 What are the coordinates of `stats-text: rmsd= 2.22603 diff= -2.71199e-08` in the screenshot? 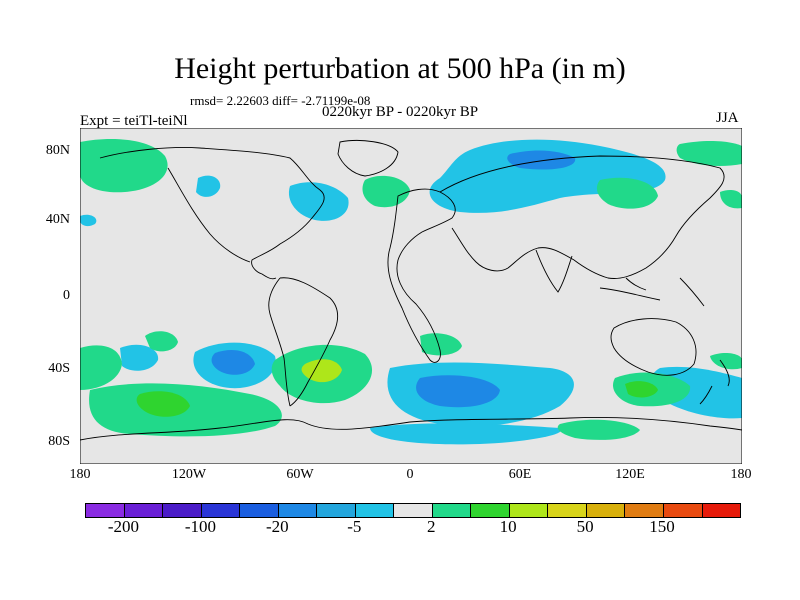 It's located at (280, 100).